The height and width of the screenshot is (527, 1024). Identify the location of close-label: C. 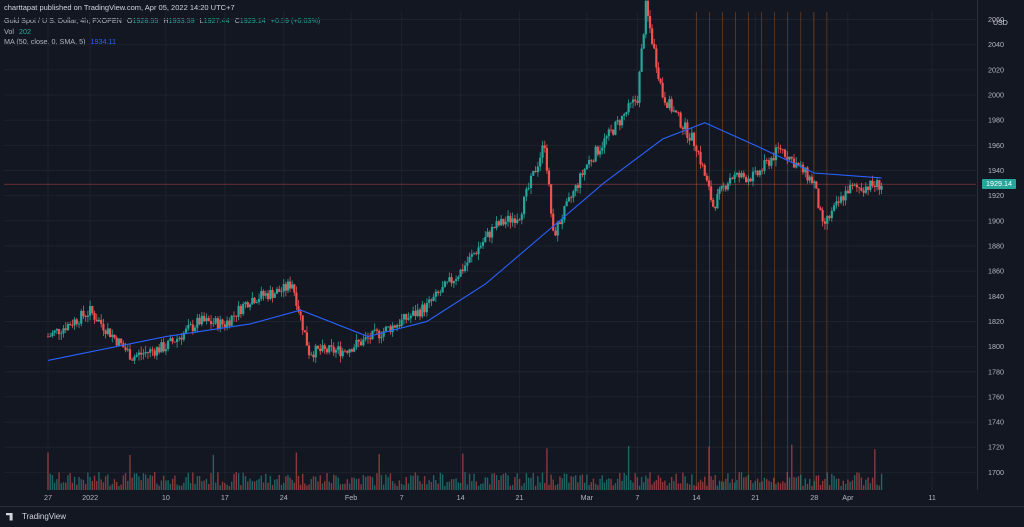
(237, 20).